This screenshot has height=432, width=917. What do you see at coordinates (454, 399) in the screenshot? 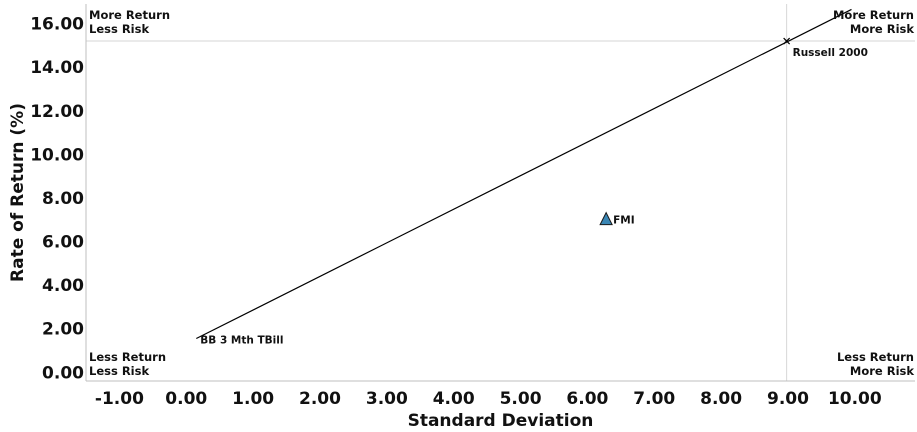
I see `x-tick-label: 4.00` at bounding box center [454, 399].